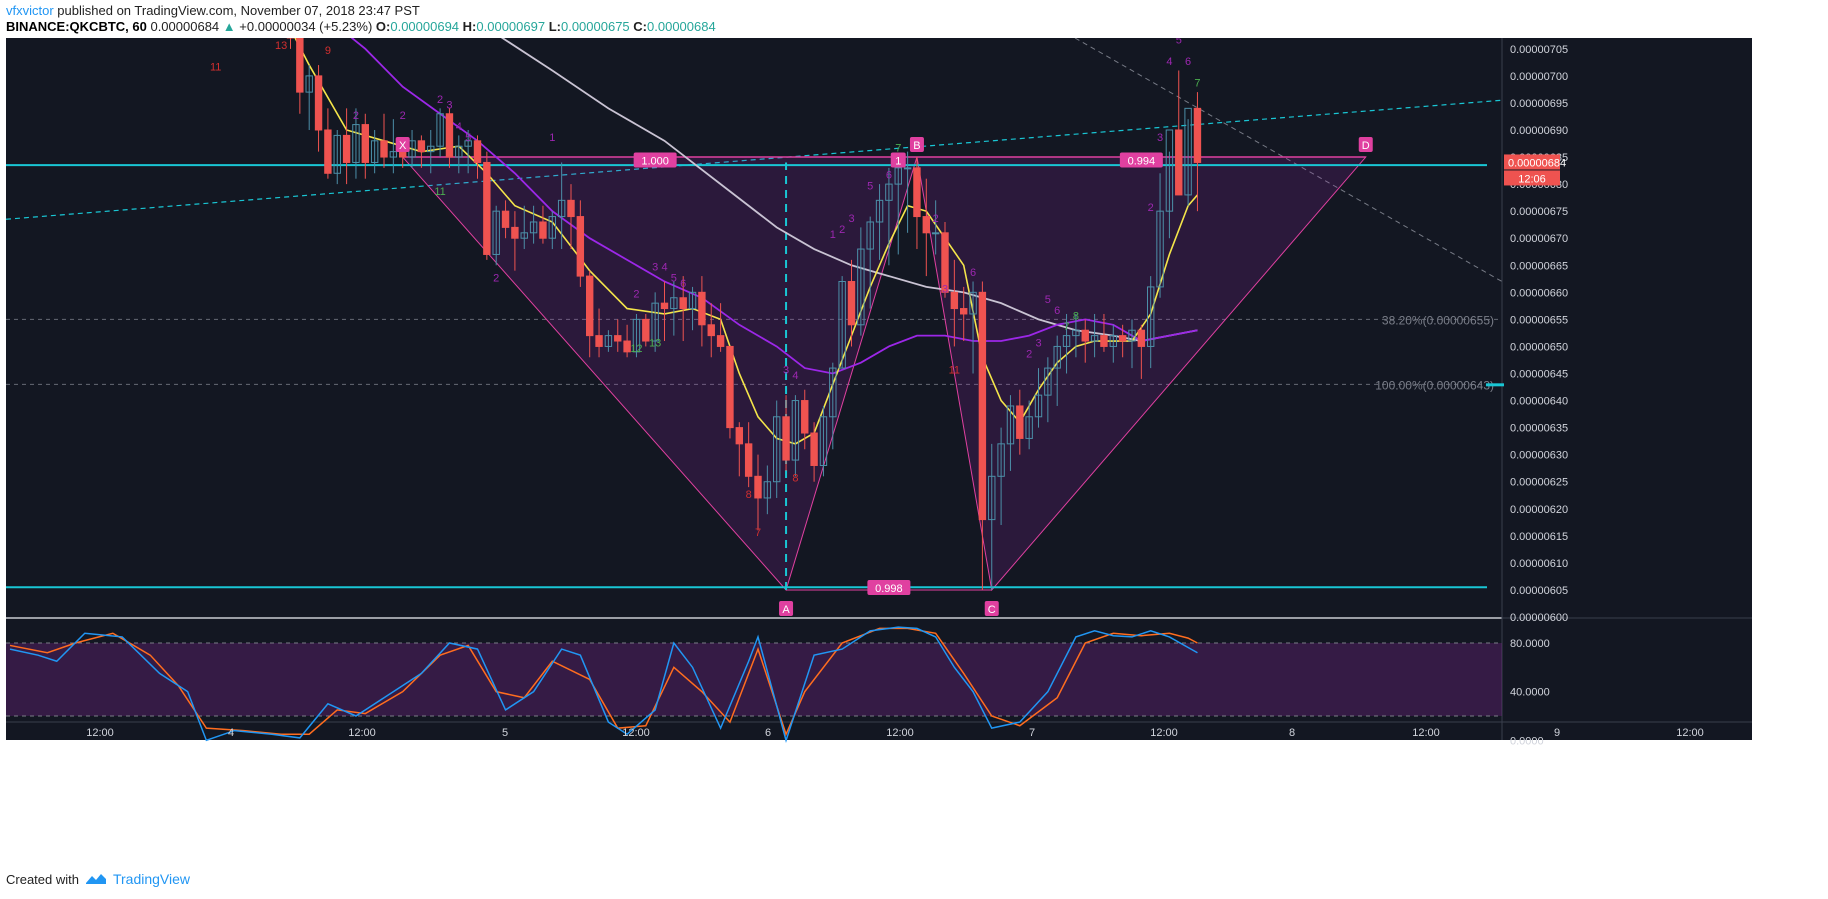 The height and width of the screenshot is (899, 1828). I want to click on footer: Created with TradingView, so click(98, 879).